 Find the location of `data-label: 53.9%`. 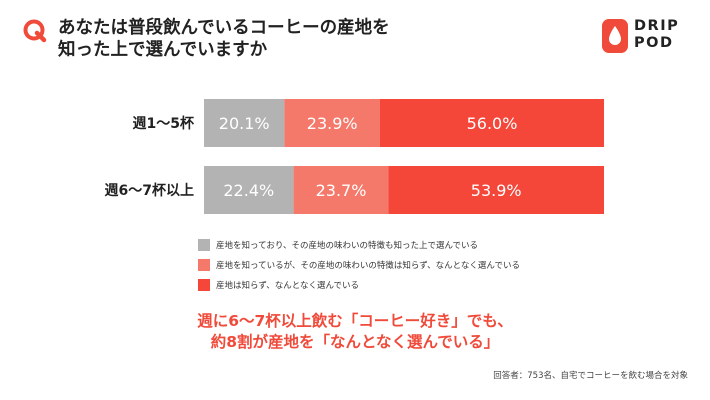

data-label: 53.9% is located at coordinates (496, 190).